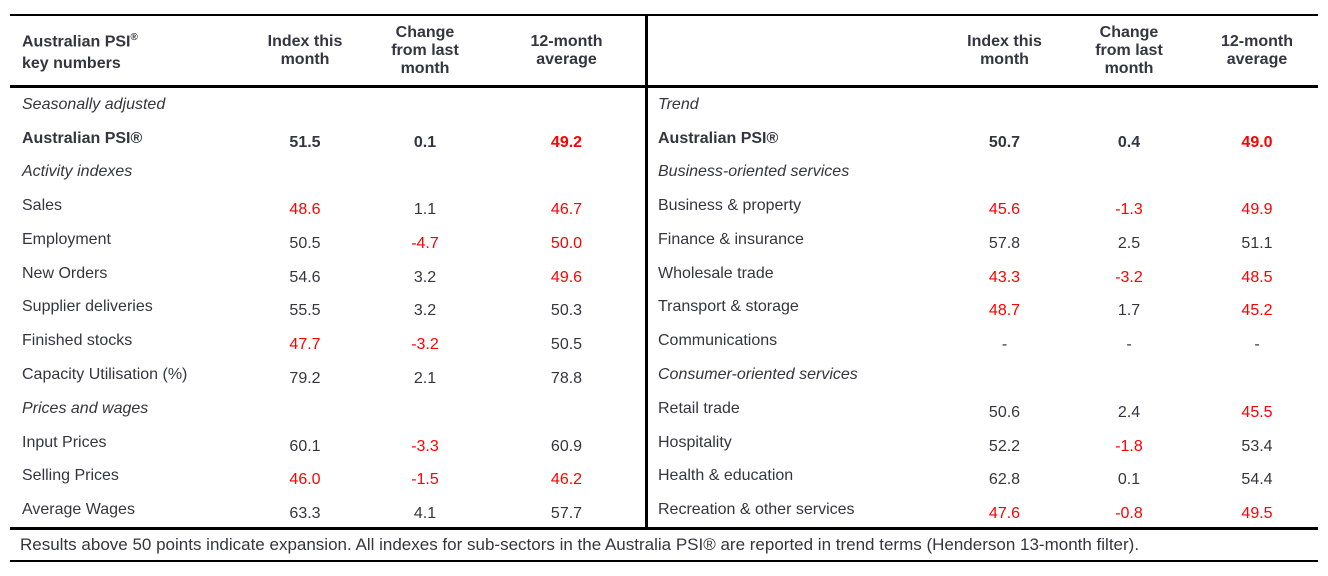  Describe the element at coordinates (66, 239) in the screenshot. I see `row-label: Employment` at that location.